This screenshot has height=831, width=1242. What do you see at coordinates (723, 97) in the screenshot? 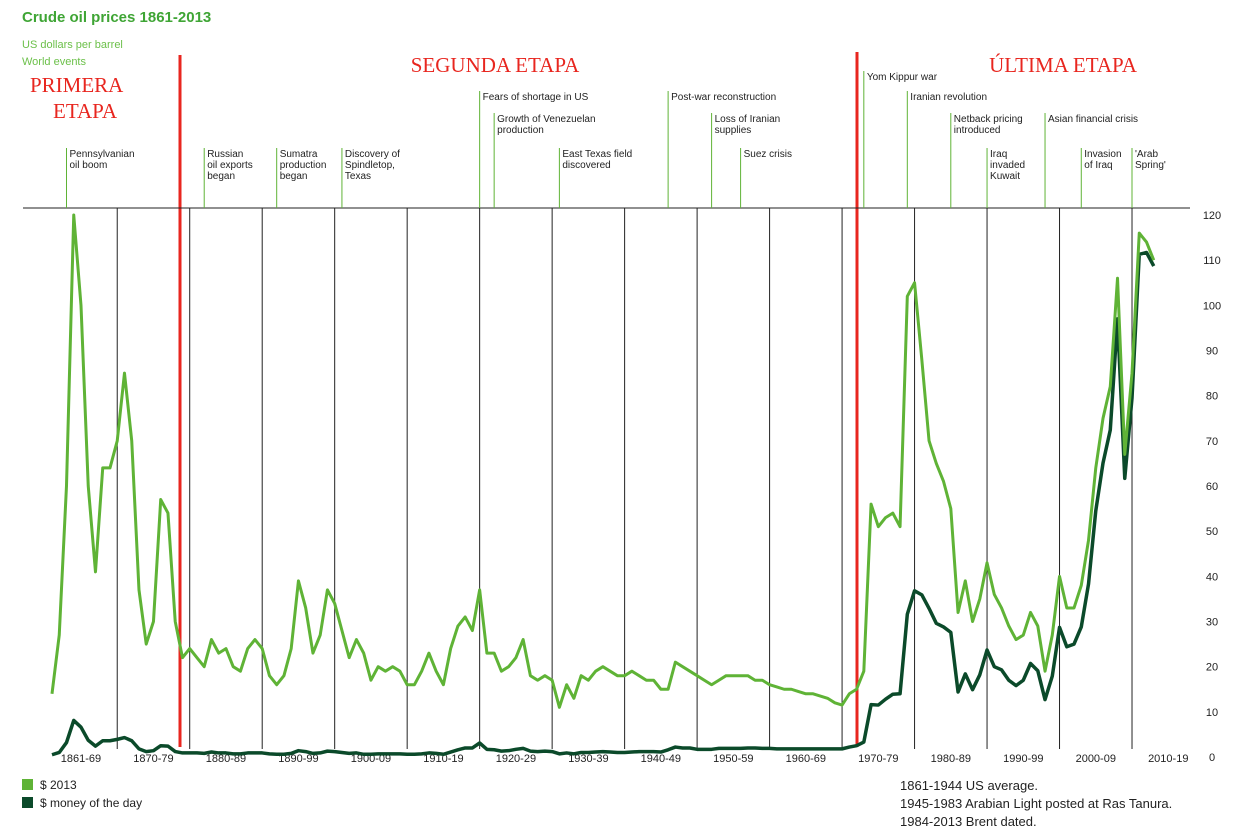
I see `event-label: Post-war reconstruction` at bounding box center [723, 97].